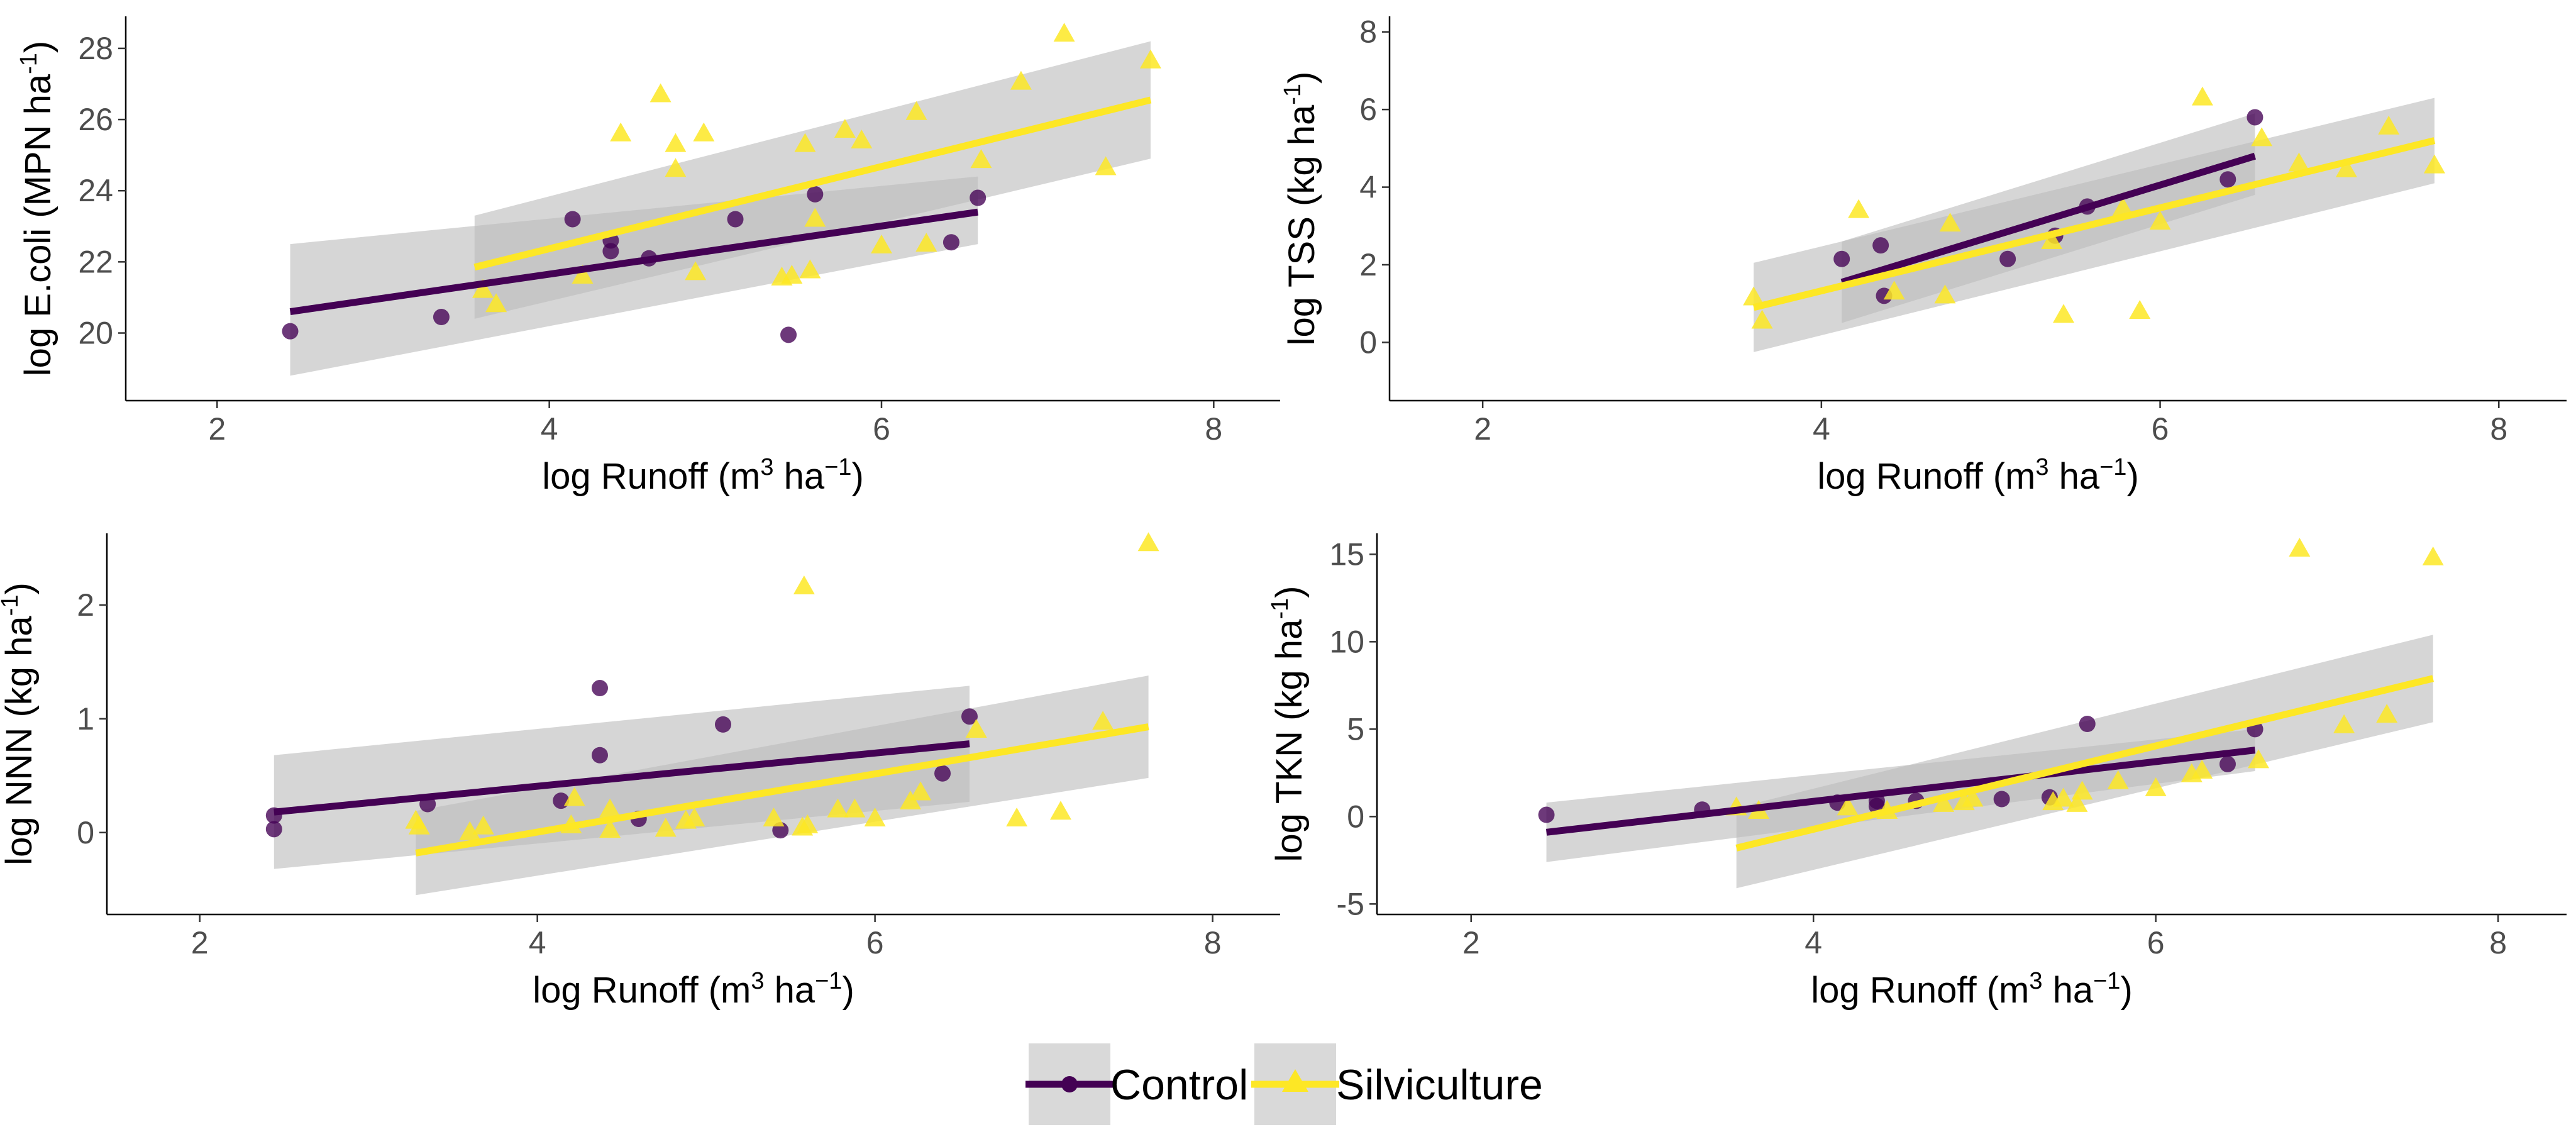  I want to click on x-tick-label: 2, so click(200, 942).